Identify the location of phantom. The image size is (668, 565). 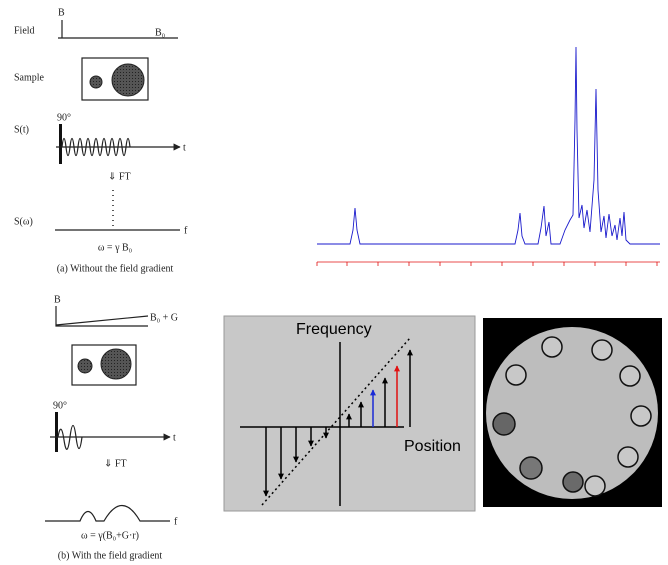
(572, 413).